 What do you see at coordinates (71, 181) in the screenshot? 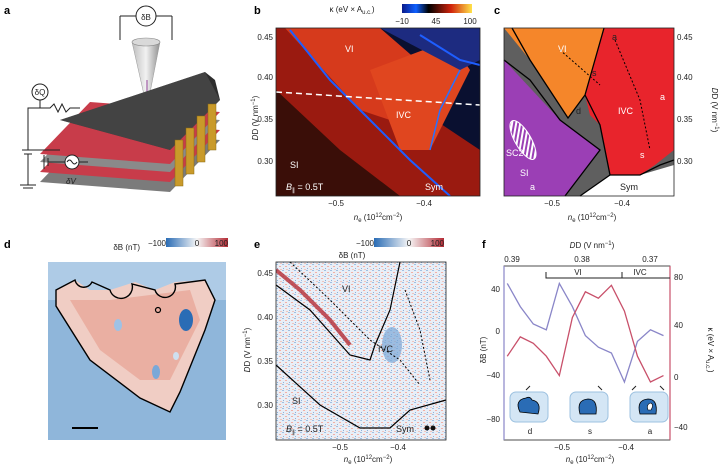
I see `voltage-label: δV` at bounding box center [71, 181].